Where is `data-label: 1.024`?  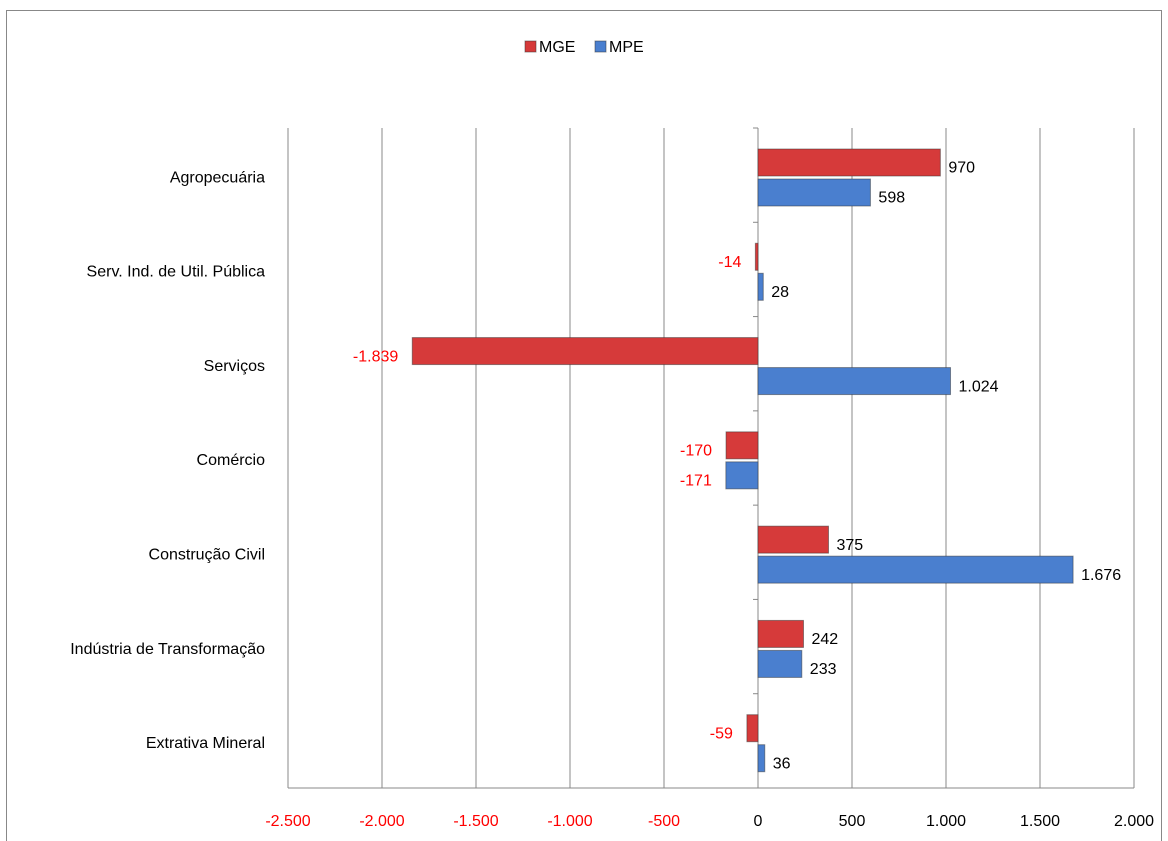 data-label: 1.024 is located at coordinates (979, 386).